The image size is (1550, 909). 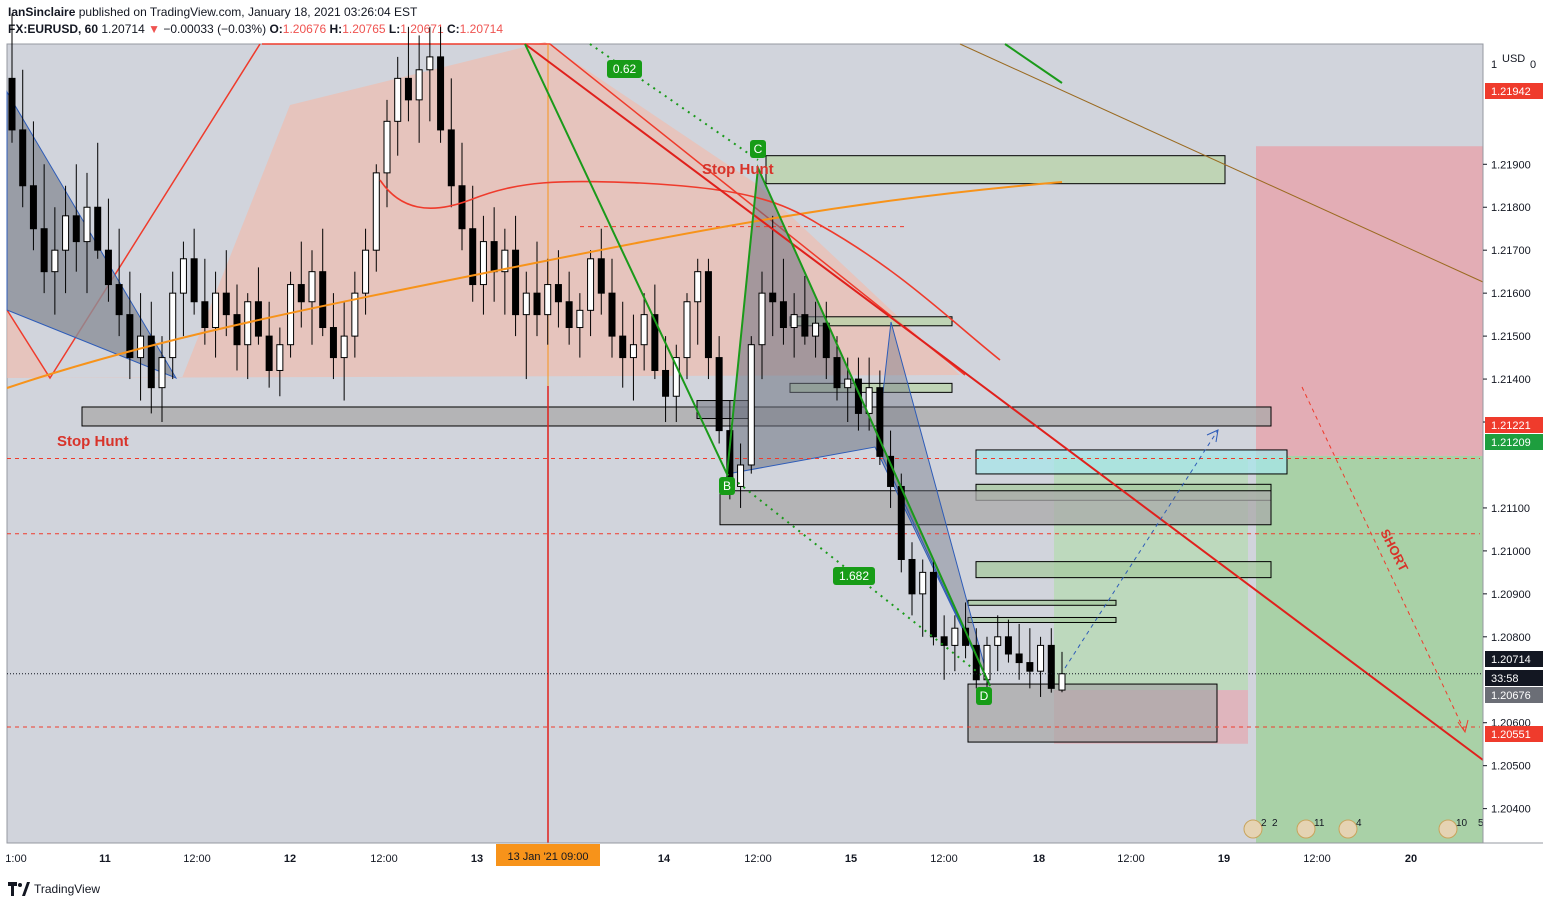 I want to click on time-axis, so click(x=775, y=858).